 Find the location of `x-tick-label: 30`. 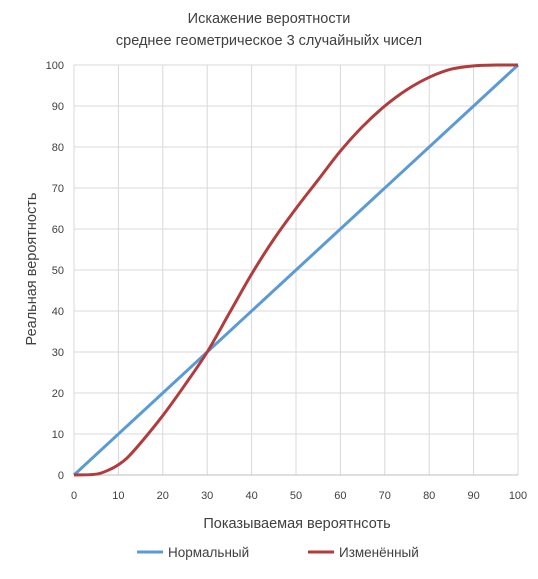

x-tick-label: 30 is located at coordinates (207, 496).